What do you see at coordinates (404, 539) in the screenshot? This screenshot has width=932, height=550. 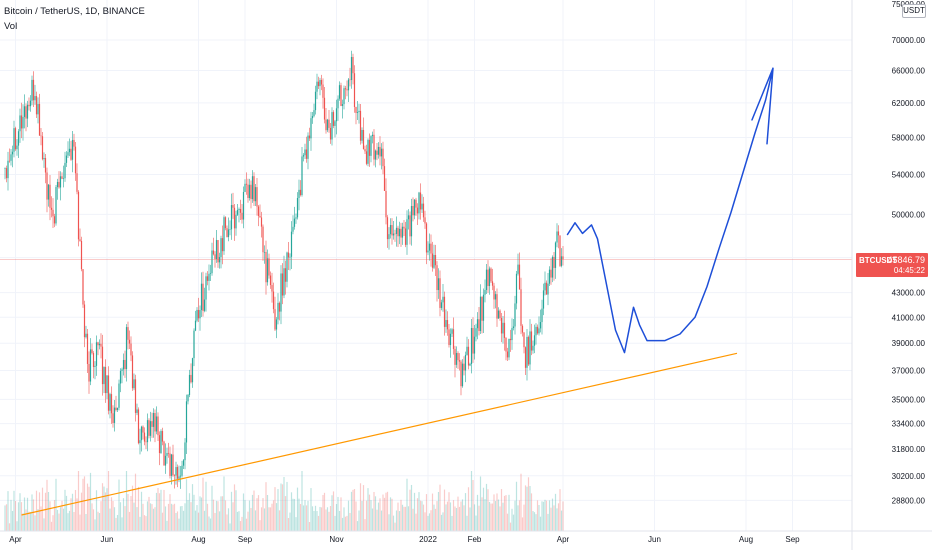 I see `time-axis: Apr Jun Aug Sep Nov 2022 Feb Apr Jun Aug Sep` at bounding box center [404, 539].